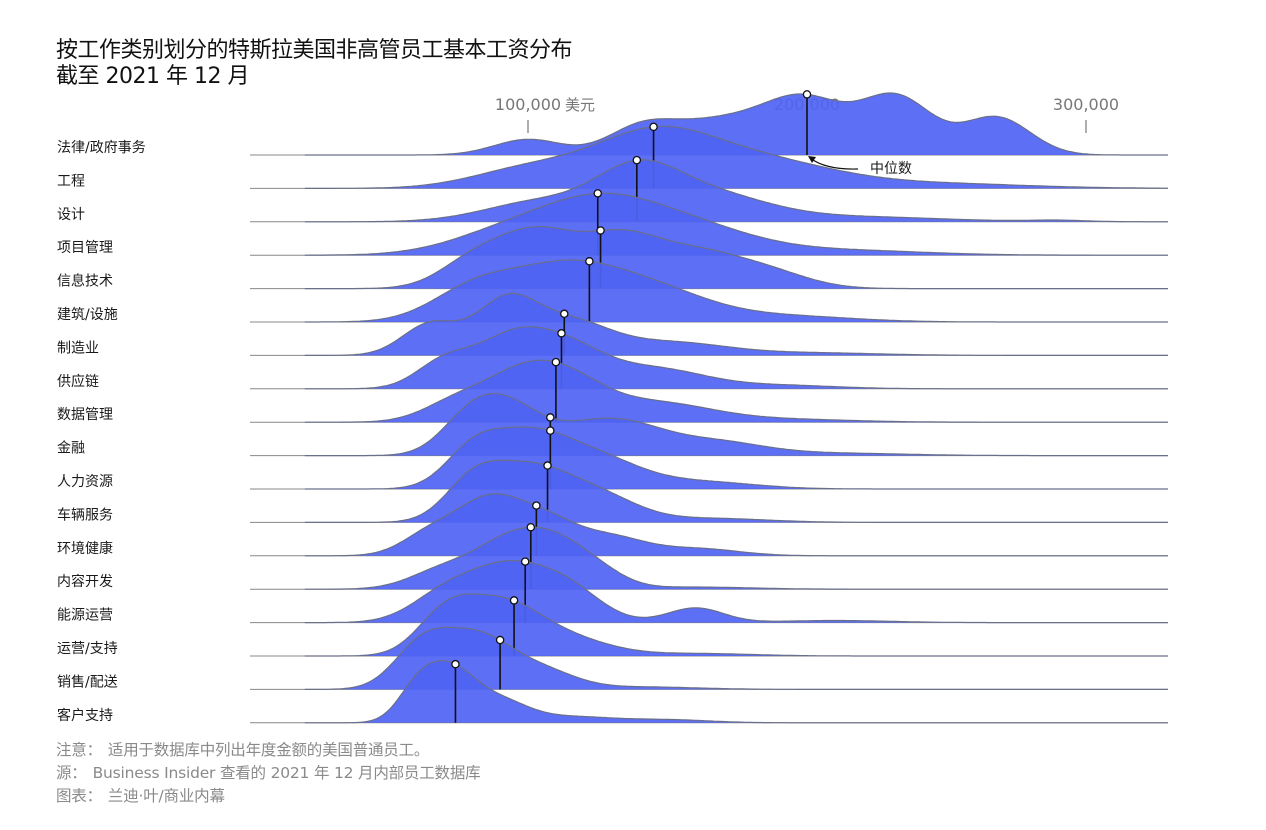  Describe the element at coordinates (268, 750) in the screenshot. I see `note-text: 适用于数据库中列出年度金额的美国普通员工。` at that location.